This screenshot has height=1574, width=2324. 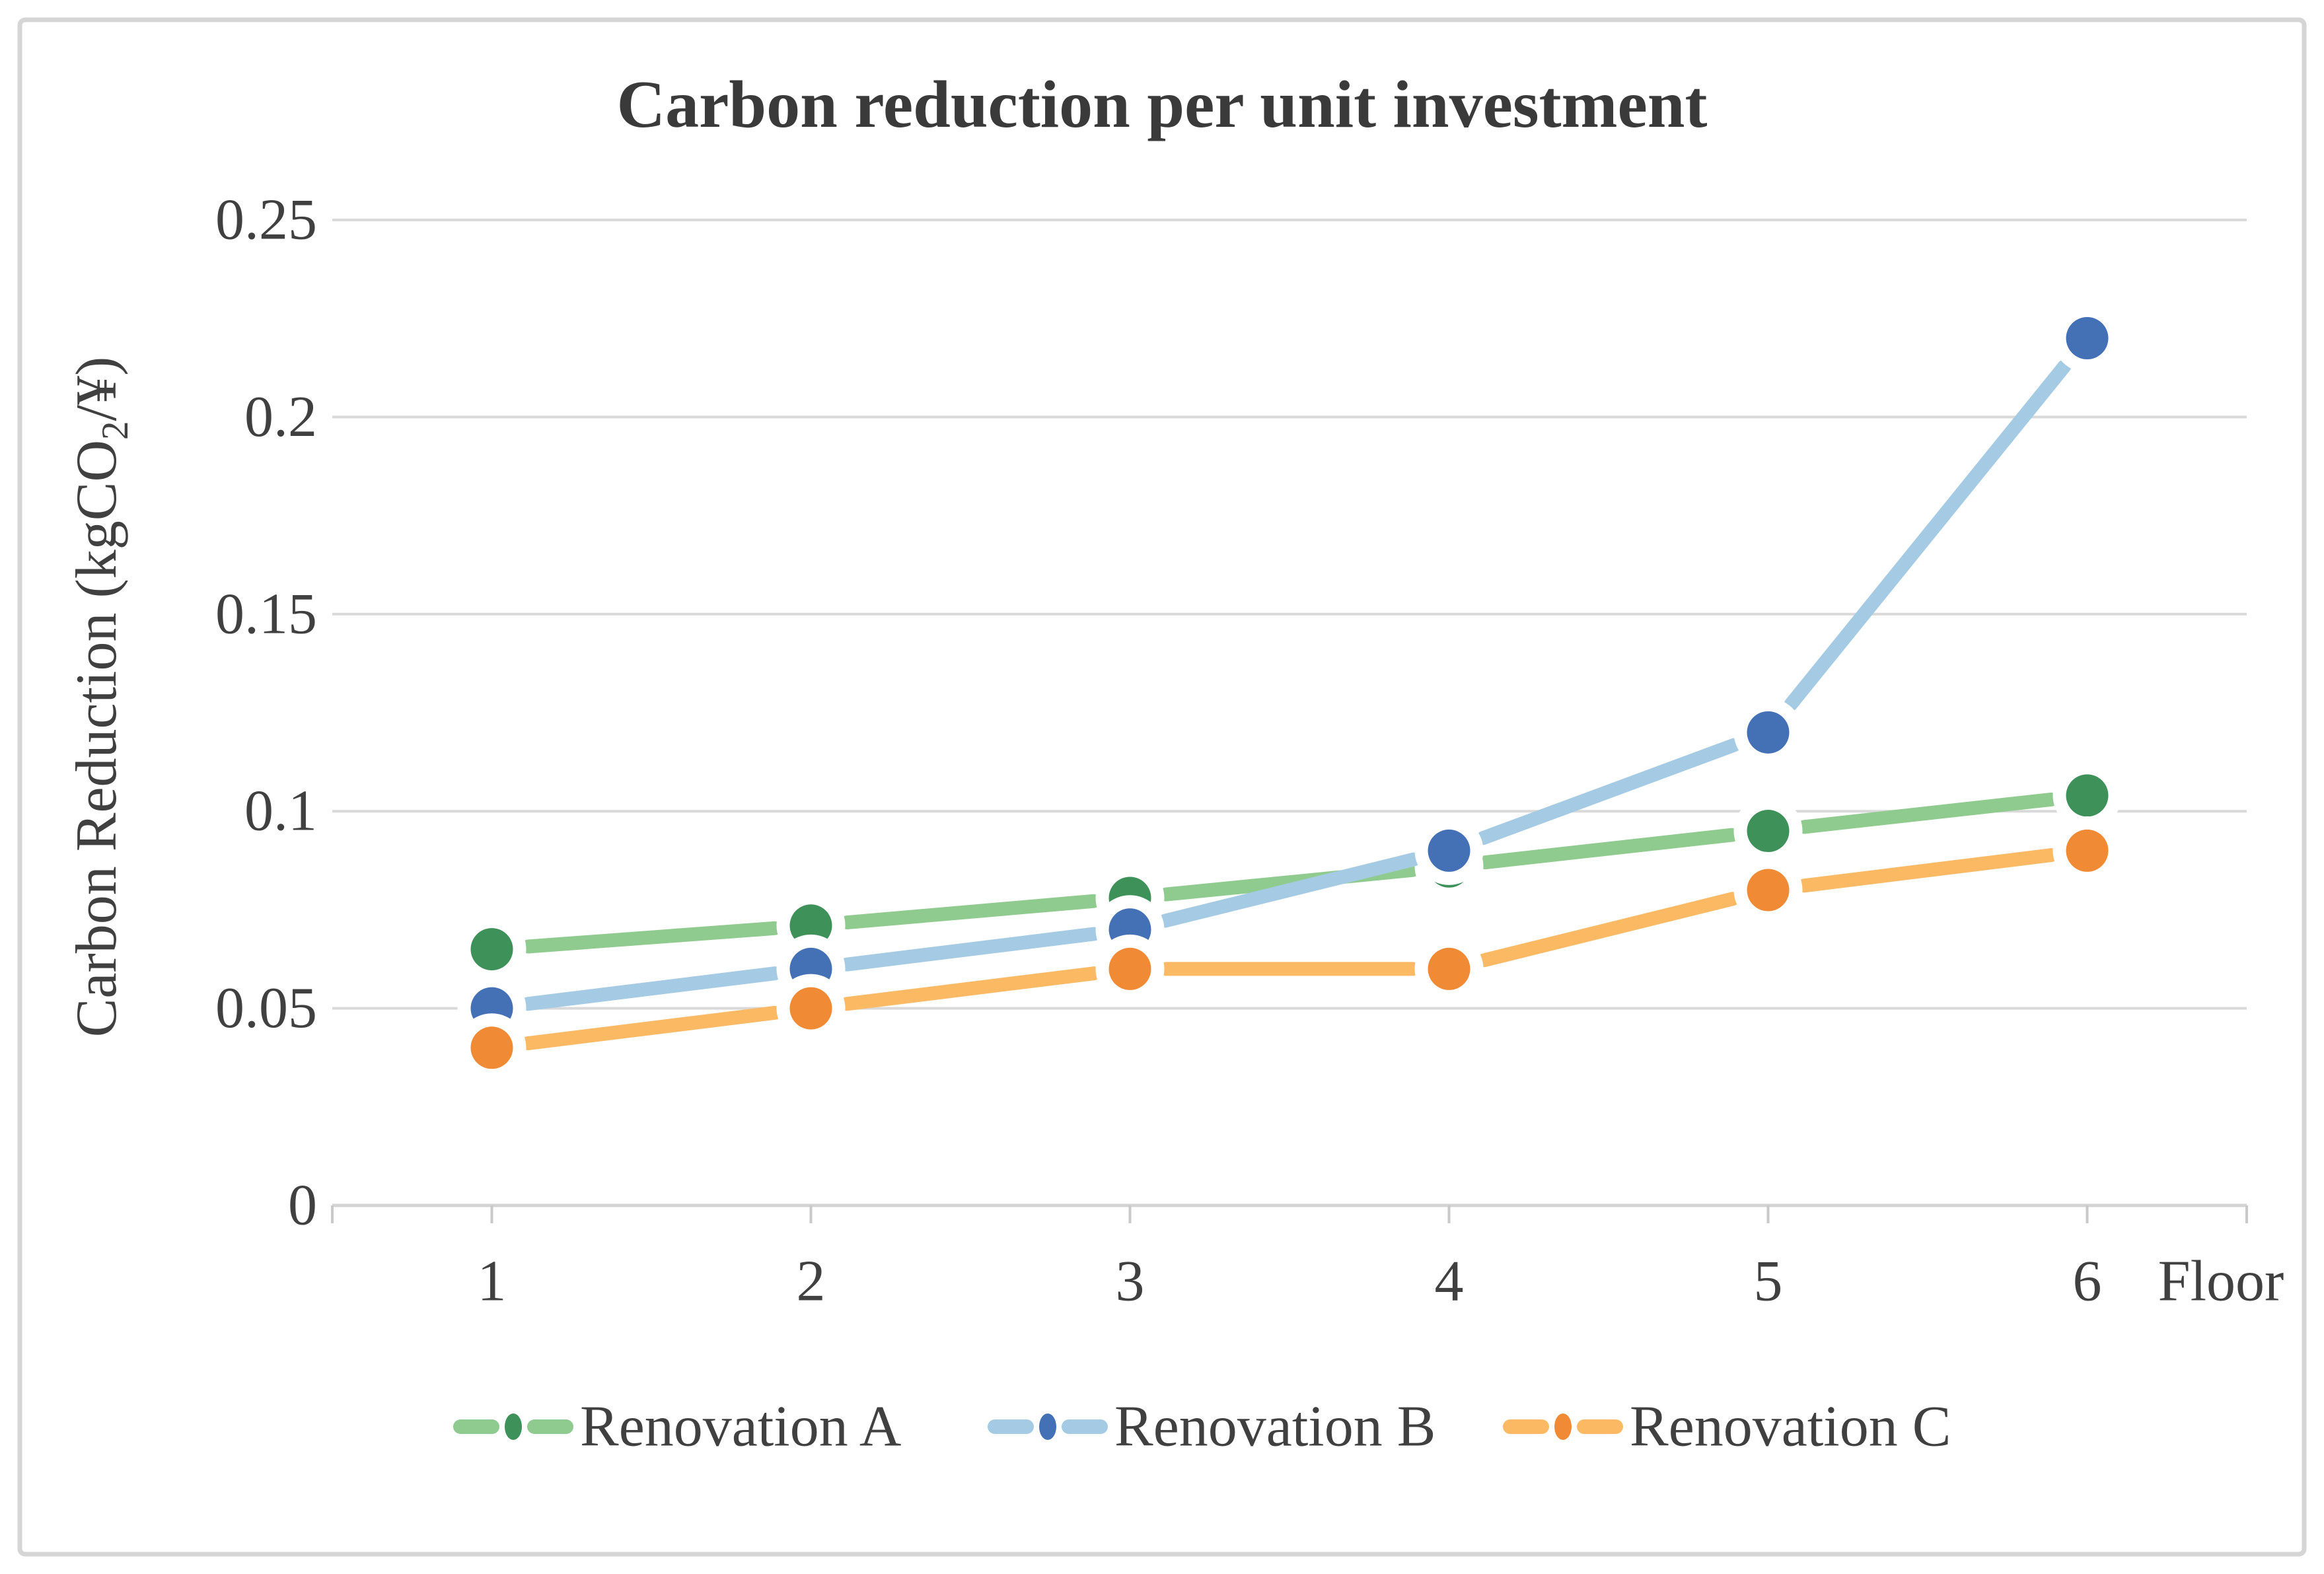 What do you see at coordinates (280, 417) in the screenshot?
I see `y-tick-label: 0.2` at bounding box center [280, 417].